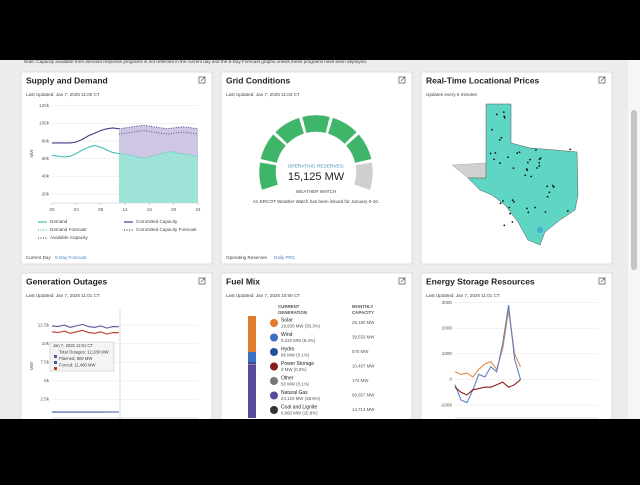 The width and height of the screenshot is (640, 485). I want to click on fuel-capacity: 39,533 MW, so click(363, 337).